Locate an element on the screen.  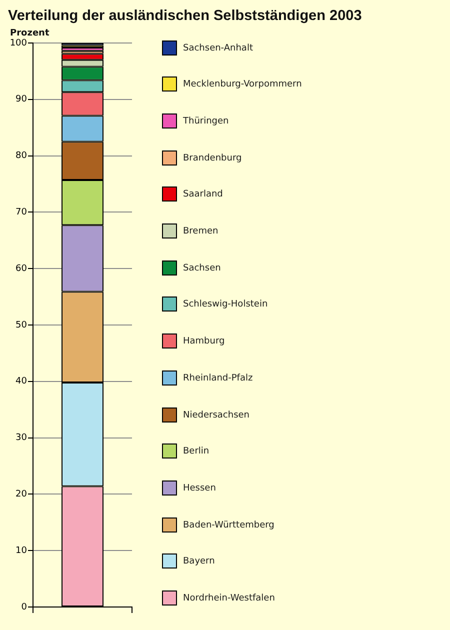
legend-label: Brandenburg is located at coordinates (212, 158).